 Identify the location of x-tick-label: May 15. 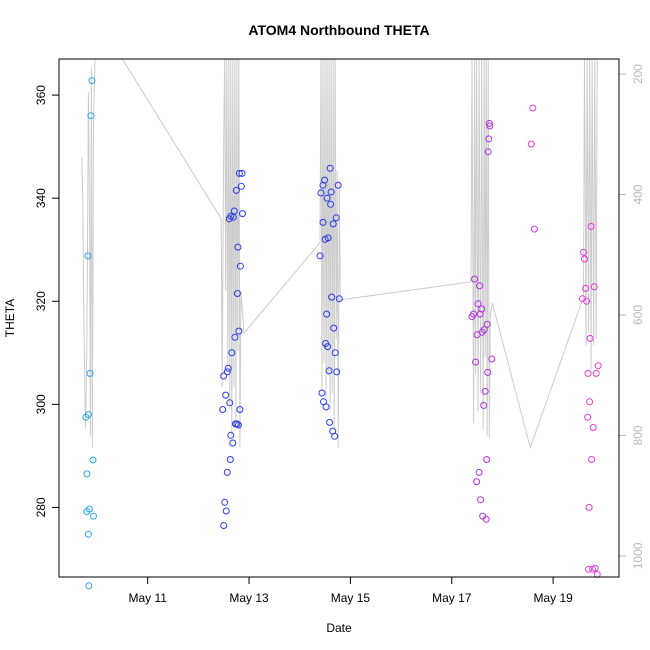
(351, 598).